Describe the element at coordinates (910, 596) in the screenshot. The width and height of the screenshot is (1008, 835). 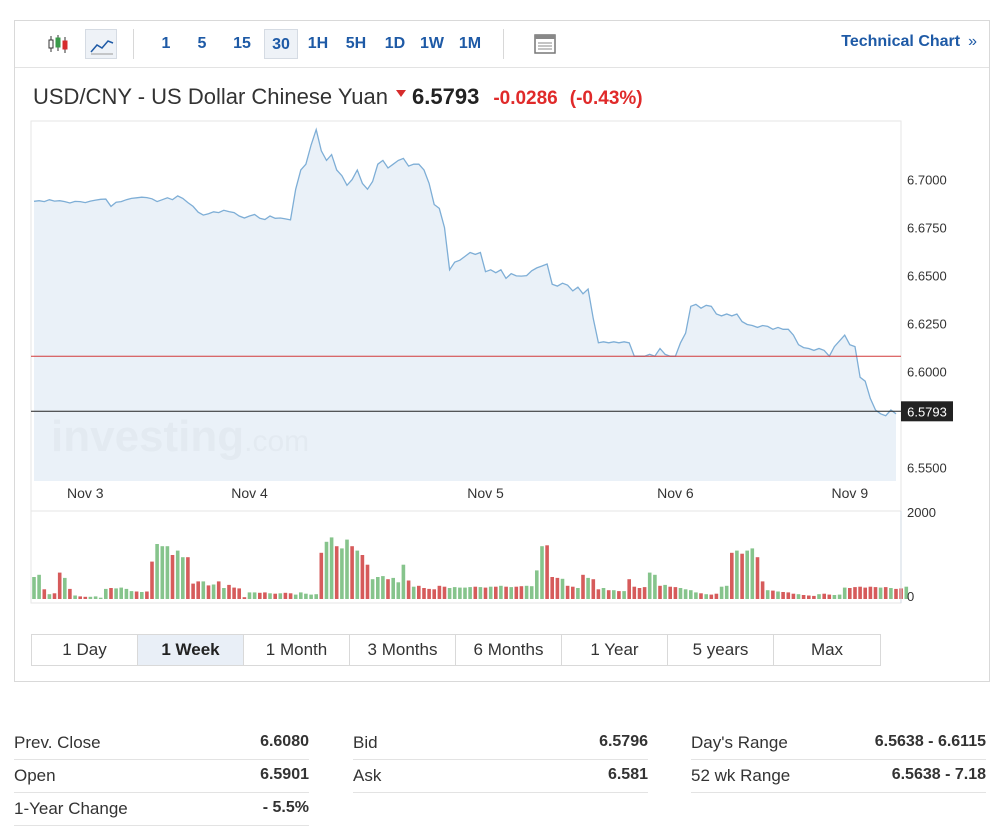
I see `volume-tick-label: 0` at that location.